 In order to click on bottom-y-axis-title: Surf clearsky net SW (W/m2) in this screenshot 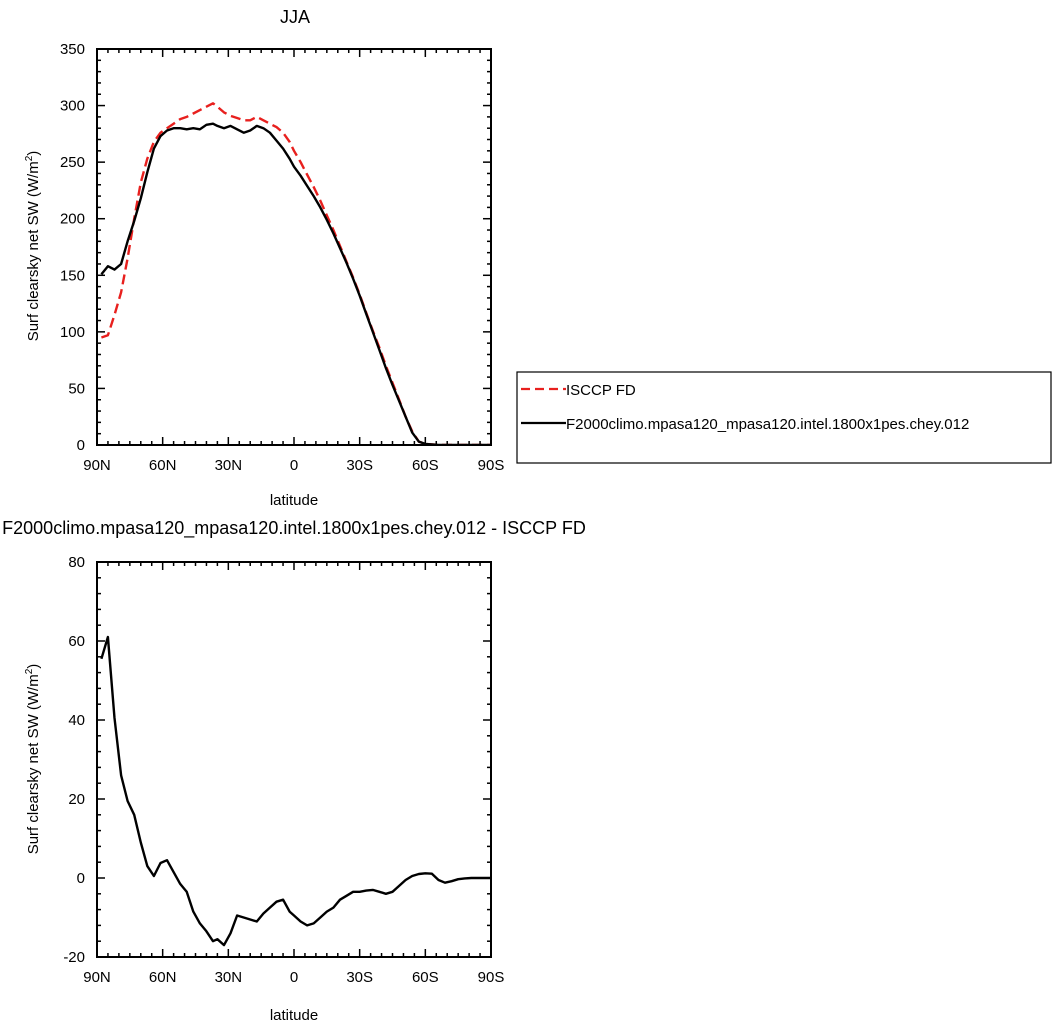, I will do `click(33, 759)`.